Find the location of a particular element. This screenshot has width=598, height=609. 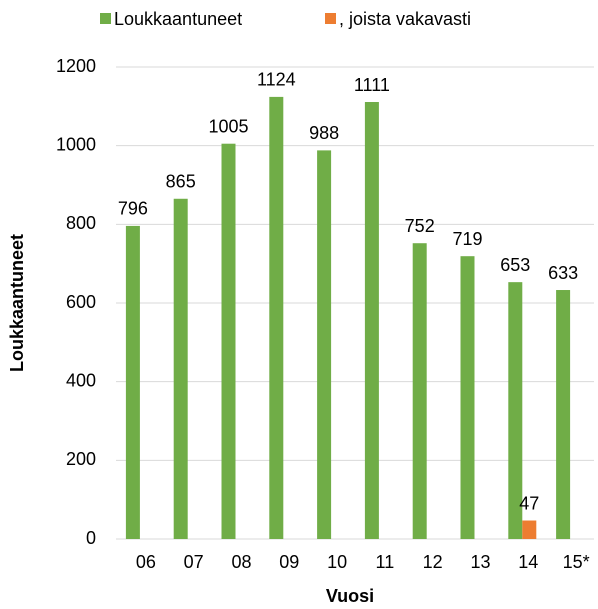

x-tick-label: 06 is located at coordinates (146, 562).